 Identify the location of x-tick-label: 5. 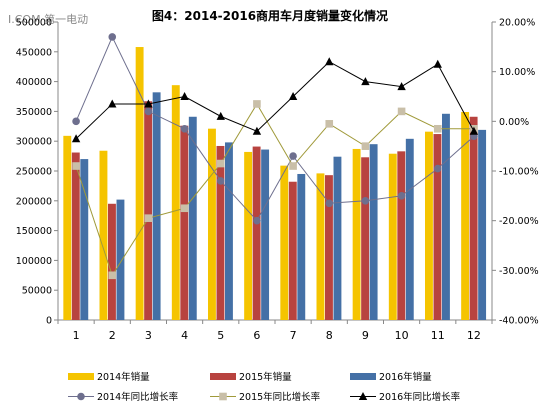
(220, 335).